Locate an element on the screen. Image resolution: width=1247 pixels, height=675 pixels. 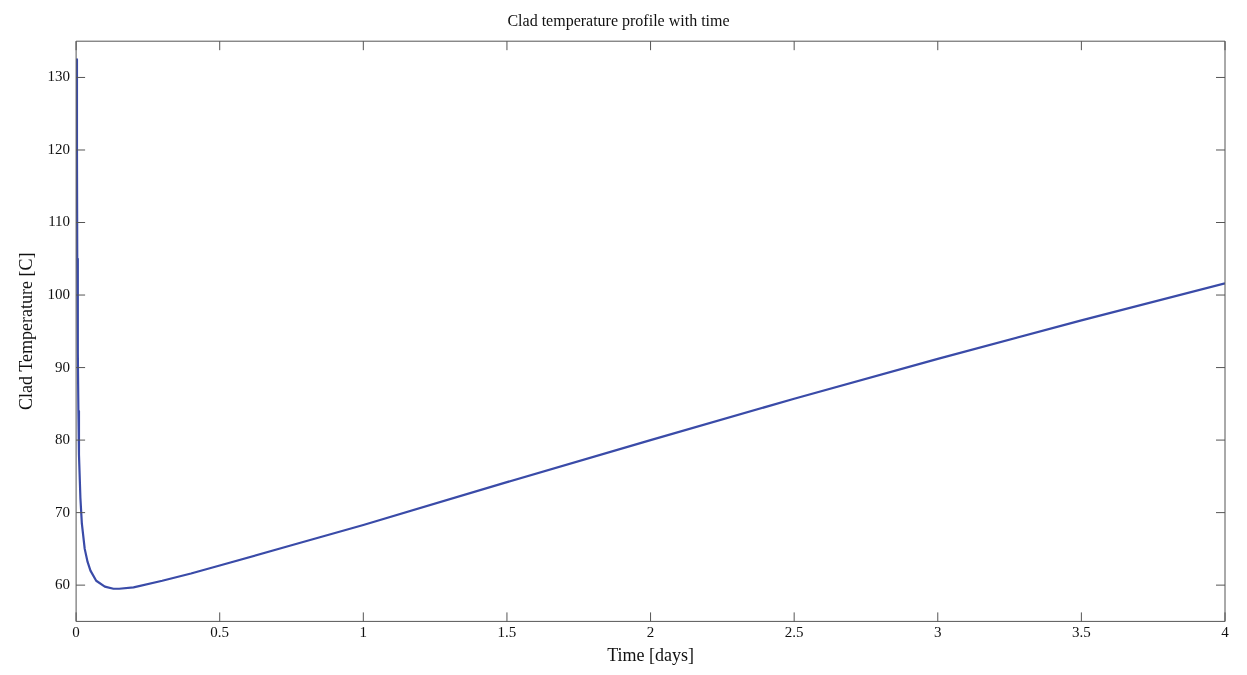
y-tick-label: 110 is located at coordinates (59, 221).